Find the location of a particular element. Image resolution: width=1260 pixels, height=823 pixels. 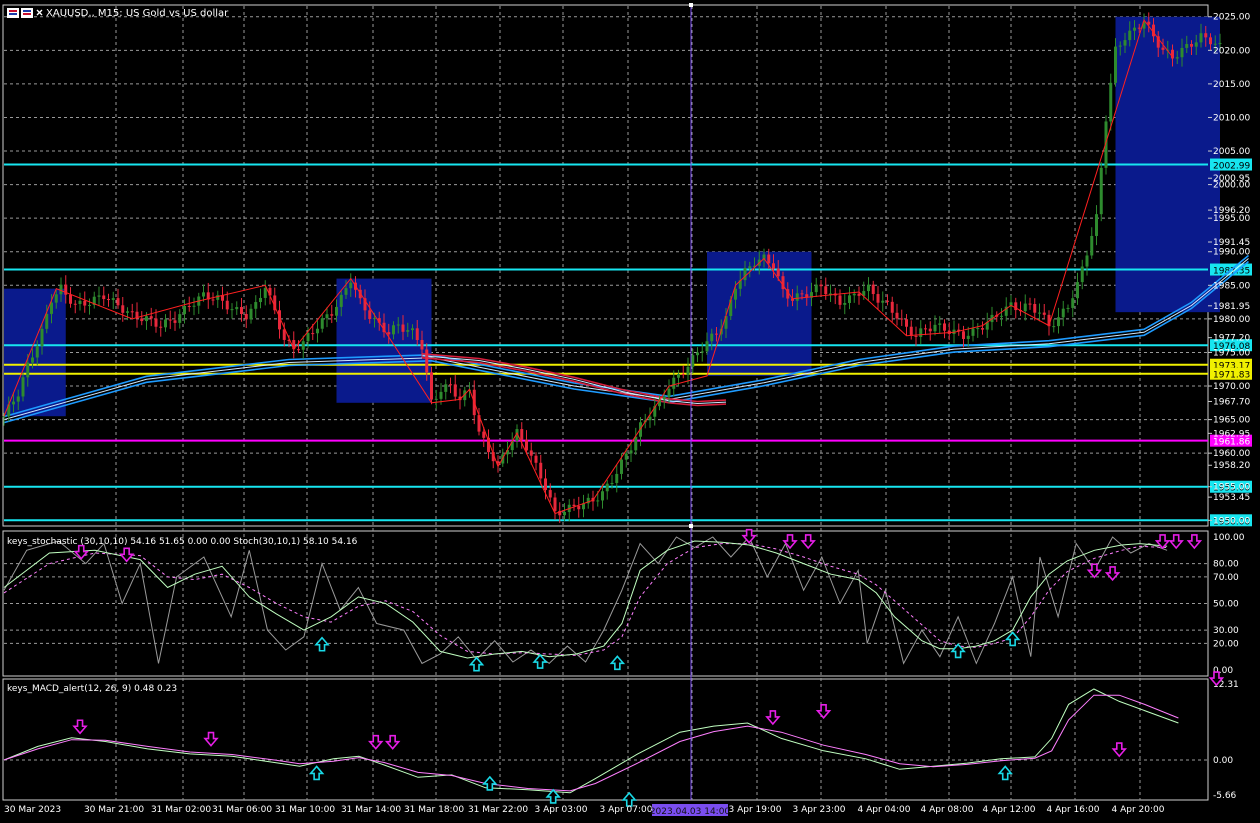

level-price-box-yellow is located at coordinates (1231, 373).